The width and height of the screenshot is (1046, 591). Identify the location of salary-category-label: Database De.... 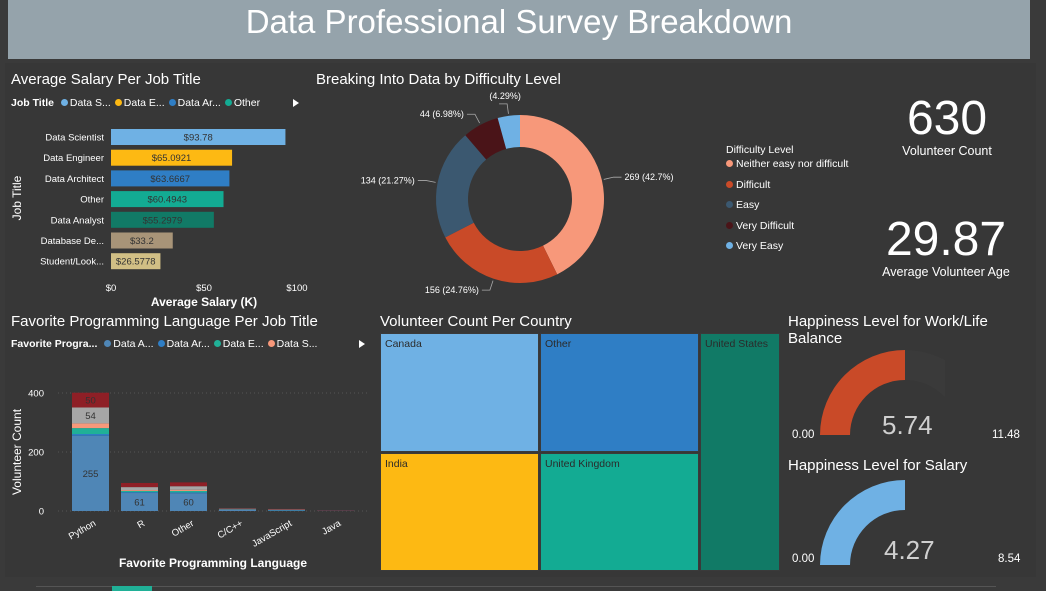
(72, 241).